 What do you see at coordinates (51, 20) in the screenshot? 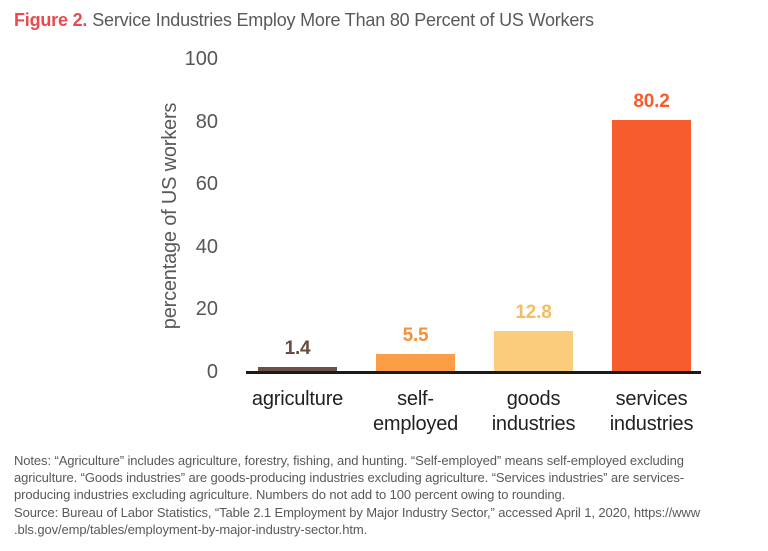
I see `figure-number-label: Figure 2.` at bounding box center [51, 20].